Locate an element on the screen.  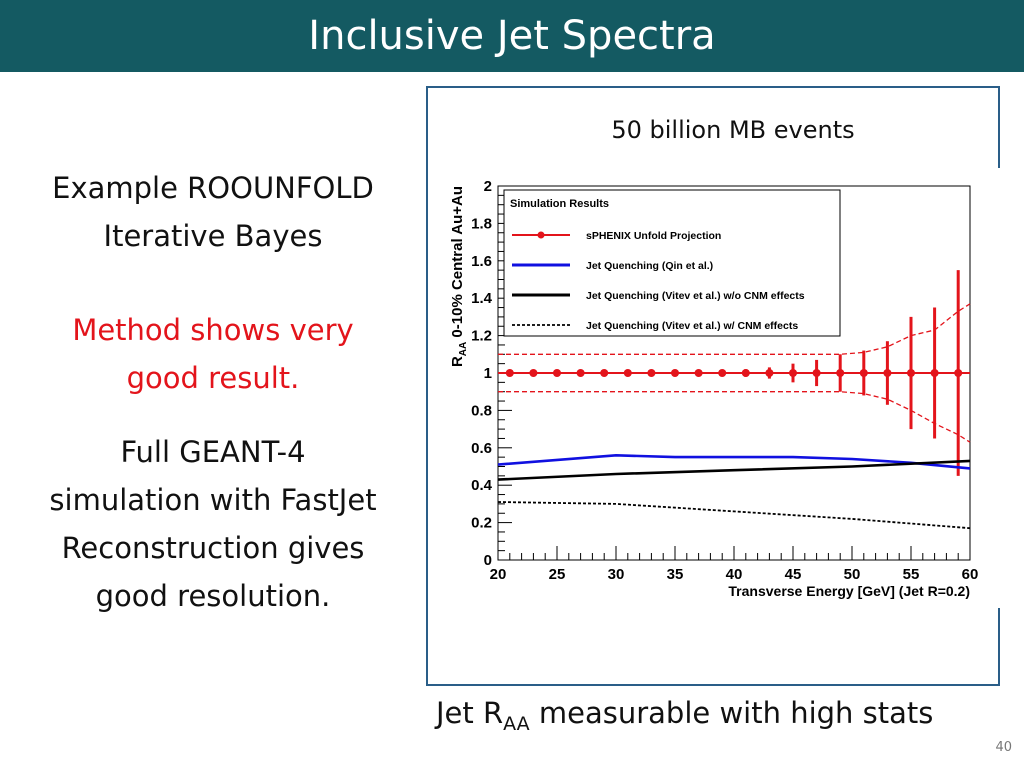
y-tick-label-9: 1.8 is located at coordinates (481, 223).